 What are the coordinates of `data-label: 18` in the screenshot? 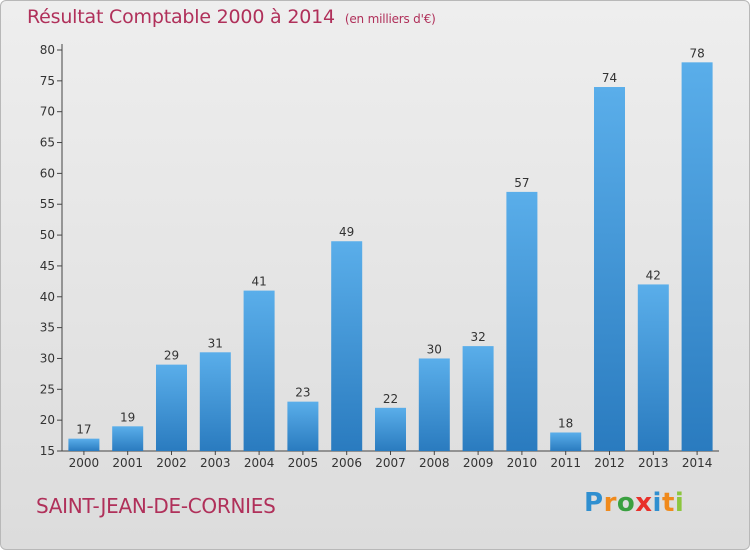 It's located at (565, 423).